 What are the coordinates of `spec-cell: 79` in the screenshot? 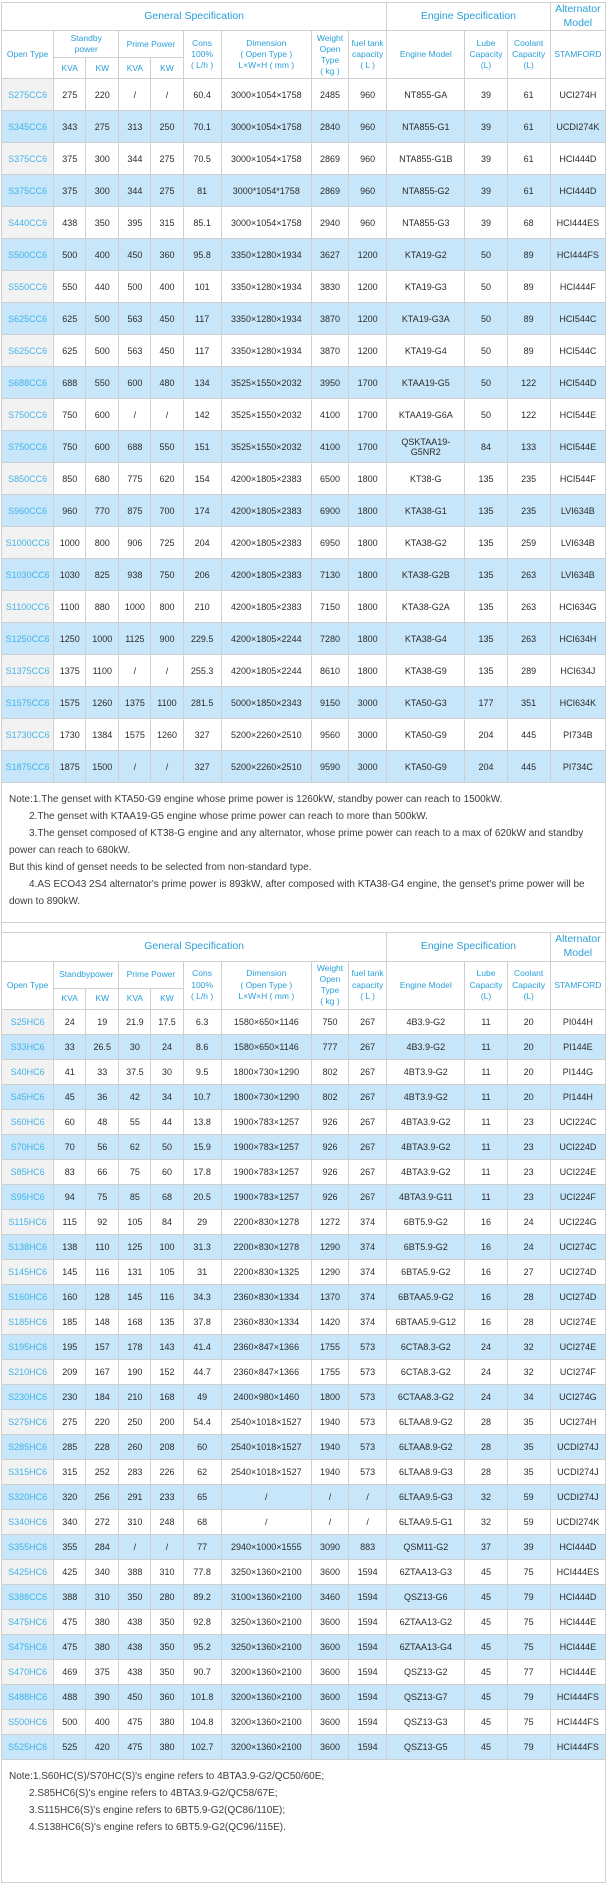 It's located at (528, 1746).